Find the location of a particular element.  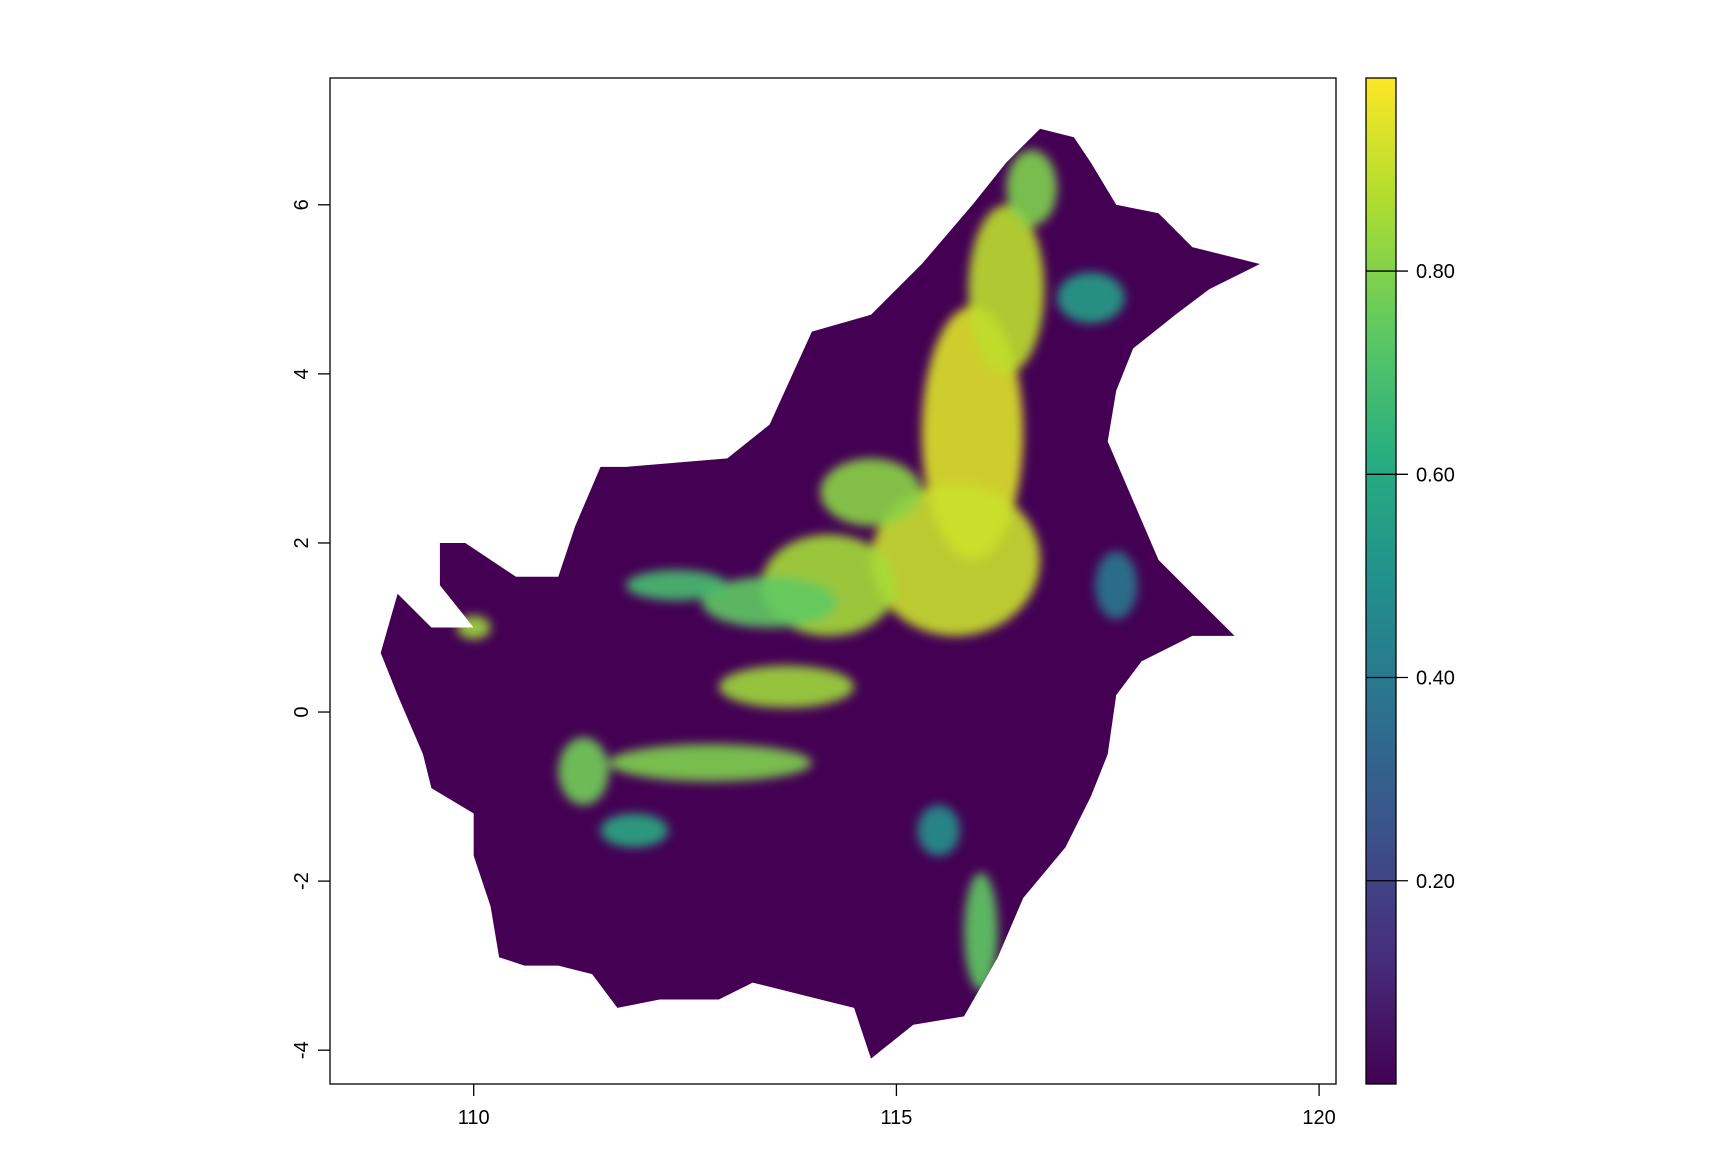

y-tick-label: 2 is located at coordinates (302, 542).